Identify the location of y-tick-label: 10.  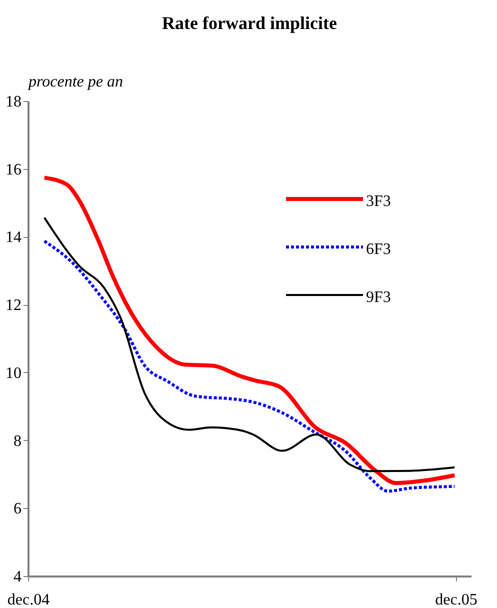
(14, 373).